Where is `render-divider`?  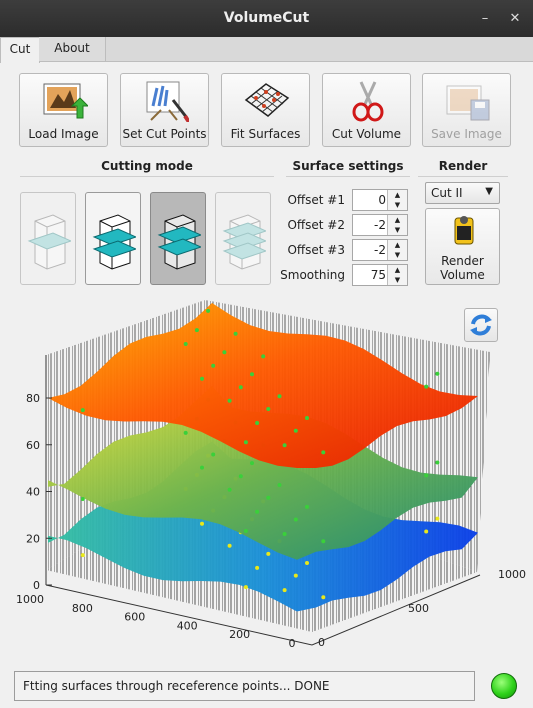
render-divider is located at coordinates (463, 176).